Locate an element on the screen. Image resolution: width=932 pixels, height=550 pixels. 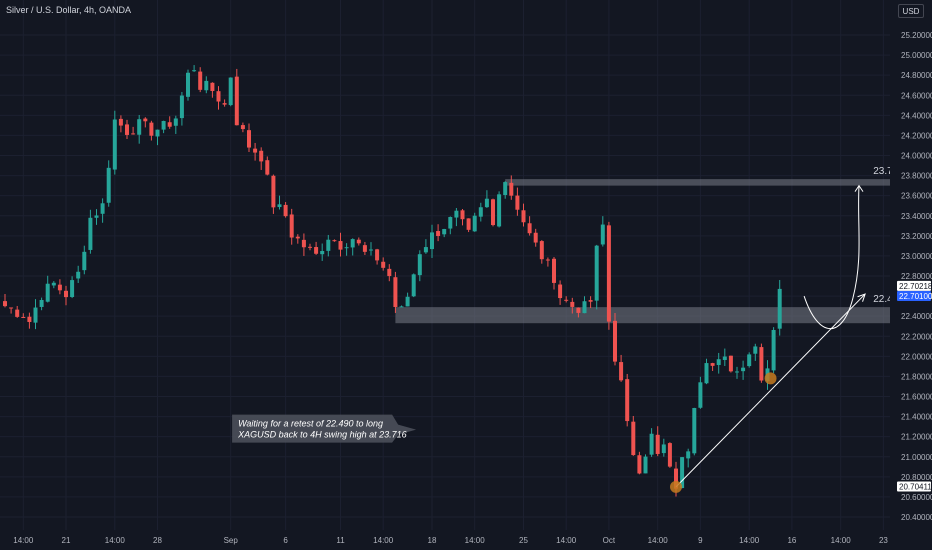
last-price-tag is located at coordinates (914, 295).